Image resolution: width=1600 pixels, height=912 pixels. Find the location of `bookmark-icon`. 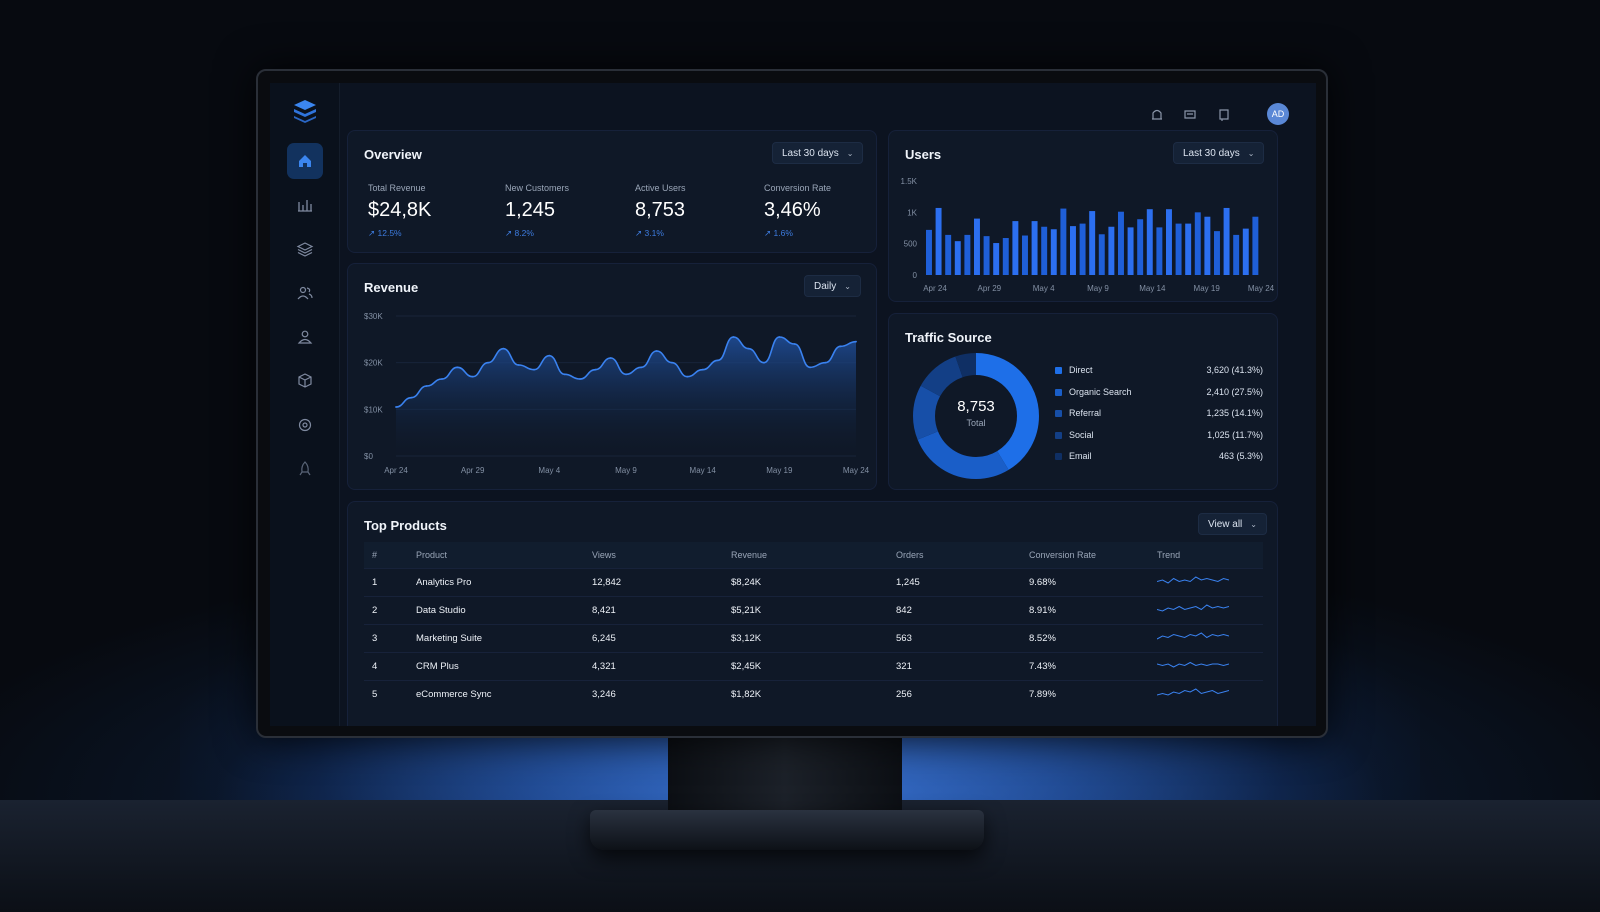

bookmark-icon is located at coordinates (1224, 115).